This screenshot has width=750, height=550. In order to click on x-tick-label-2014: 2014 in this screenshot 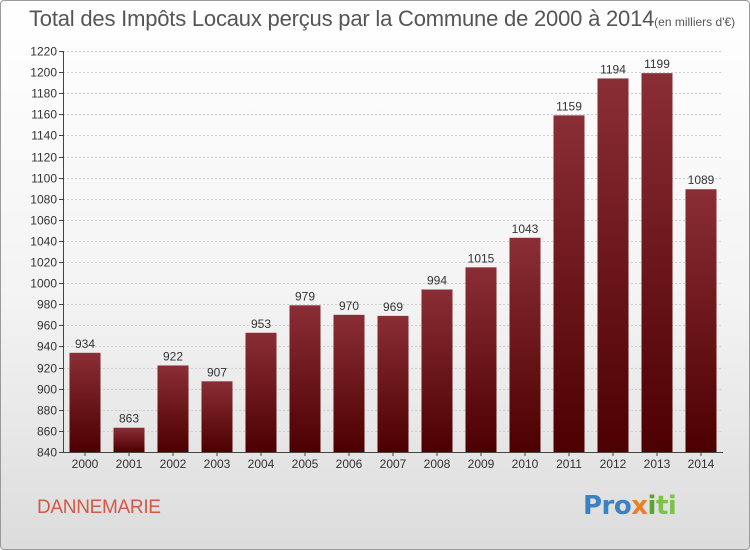, I will do `click(701, 464)`.